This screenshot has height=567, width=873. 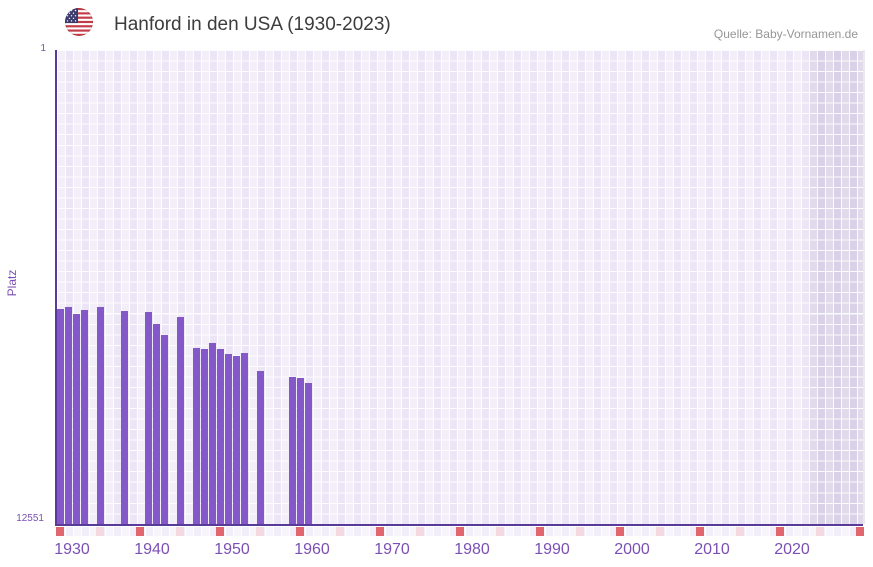 I want to click on y-axis-label-top: 1, so click(x=43, y=48).